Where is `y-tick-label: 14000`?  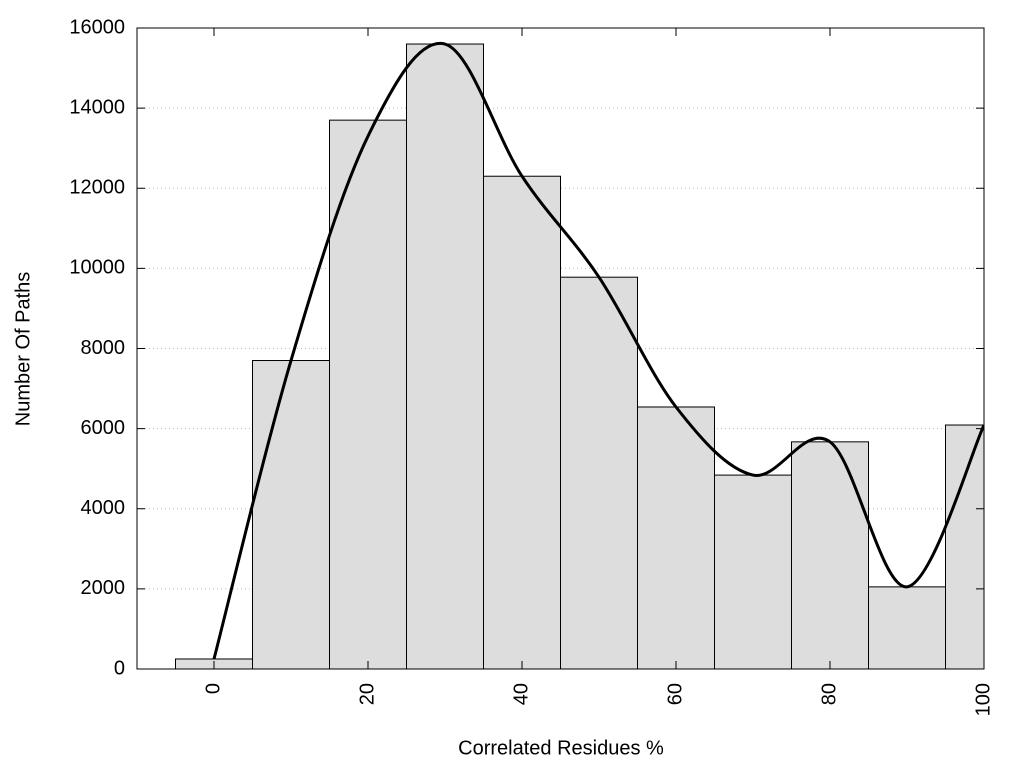
y-tick-label: 14000 is located at coordinates (97, 107).